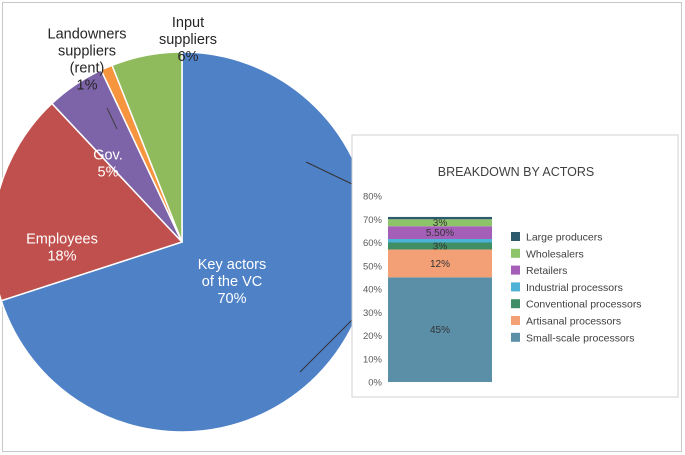 This screenshot has height=455, width=685. I want to click on bar-value-label-retailers: 5.50%, so click(440, 233).